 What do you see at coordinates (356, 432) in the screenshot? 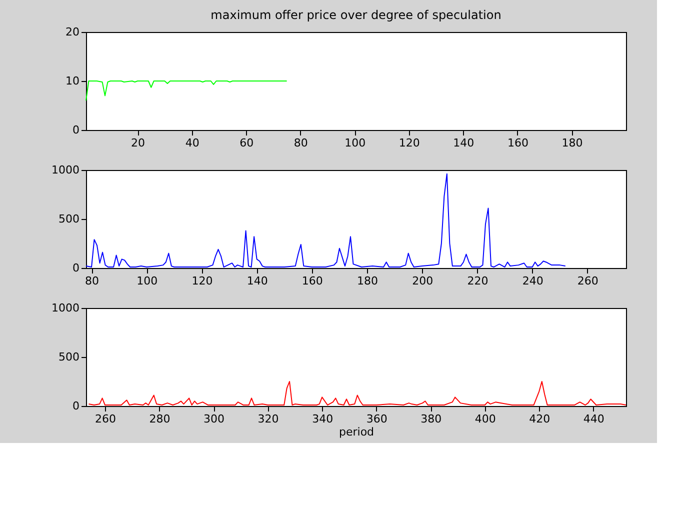
I see `x-axis-title: period` at bounding box center [356, 432].